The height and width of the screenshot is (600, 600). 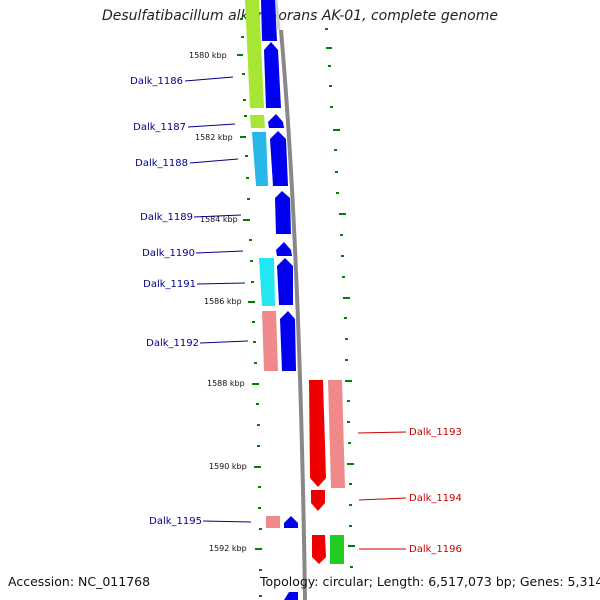 I want to click on cog-blocks, so click(x=262, y=264).